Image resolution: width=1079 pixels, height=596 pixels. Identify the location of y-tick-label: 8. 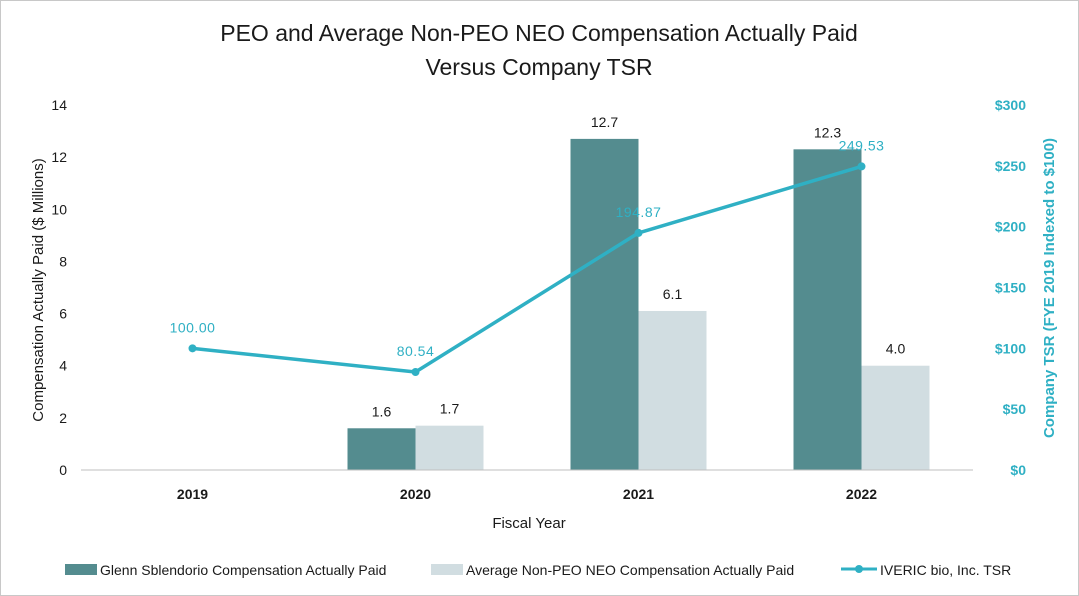
(63, 261).